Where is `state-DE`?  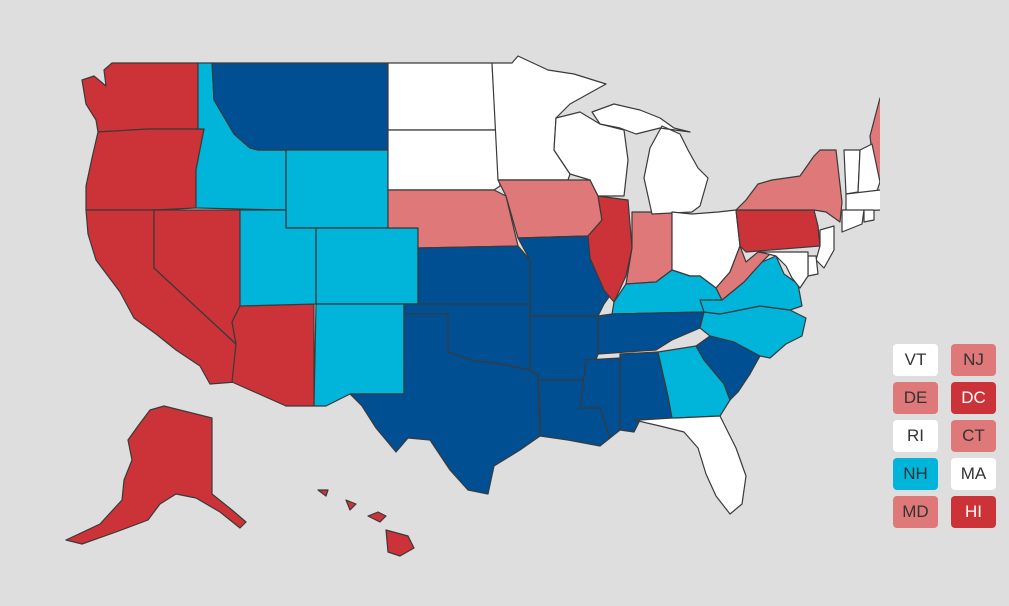 state-DE is located at coordinates (813, 266).